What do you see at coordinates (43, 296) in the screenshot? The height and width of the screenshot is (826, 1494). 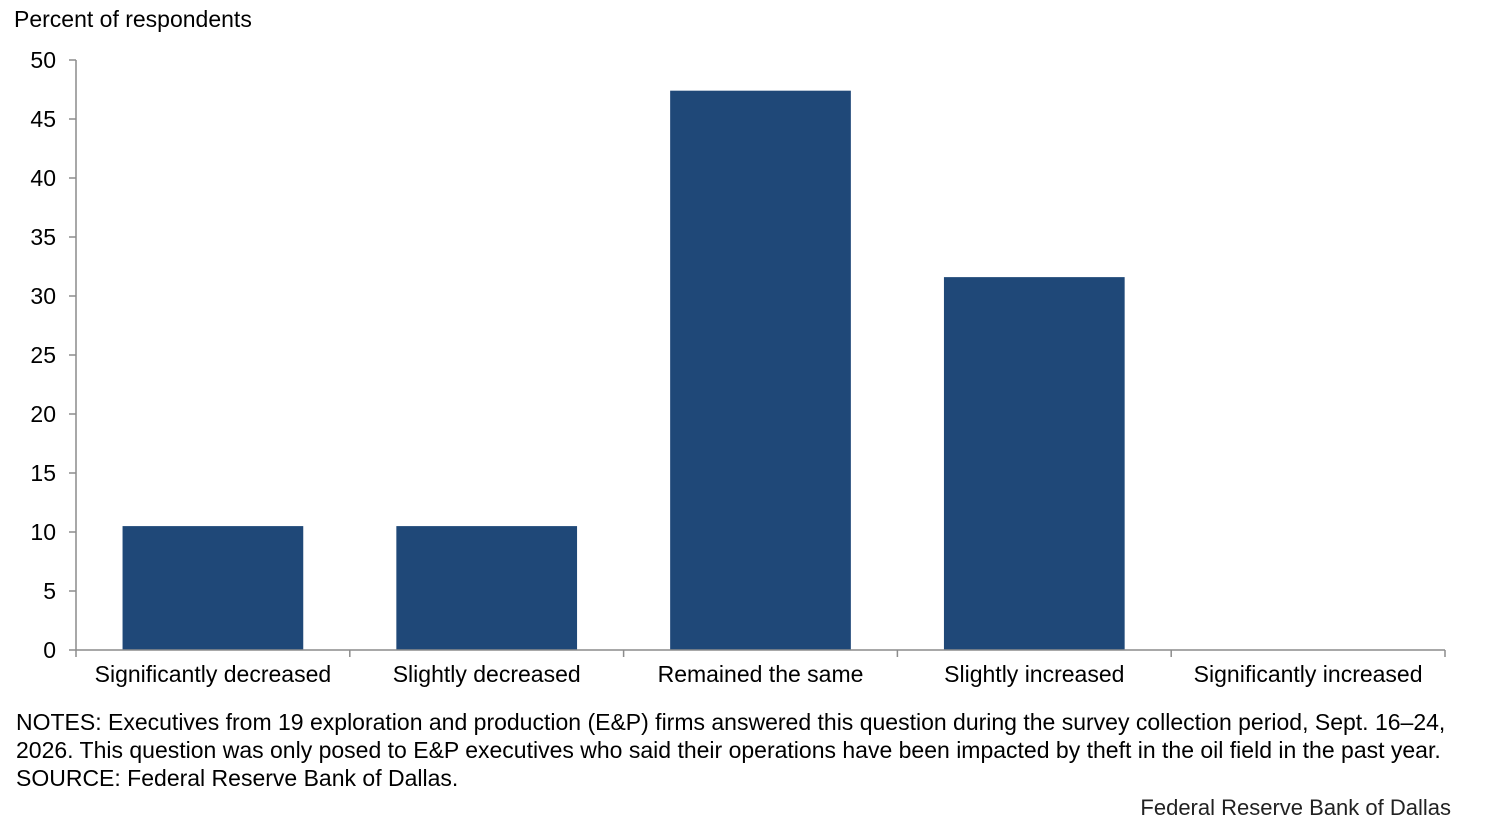 I see `y-tick-label: 30` at bounding box center [43, 296].